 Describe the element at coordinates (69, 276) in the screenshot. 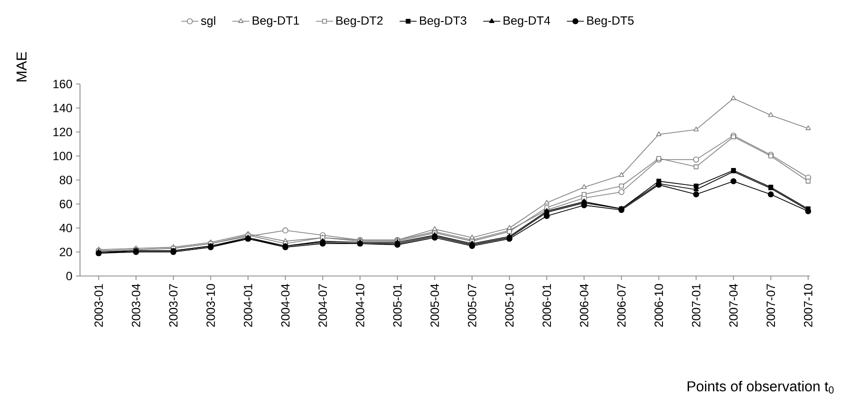

I see `y-tick-label: 0` at that location.